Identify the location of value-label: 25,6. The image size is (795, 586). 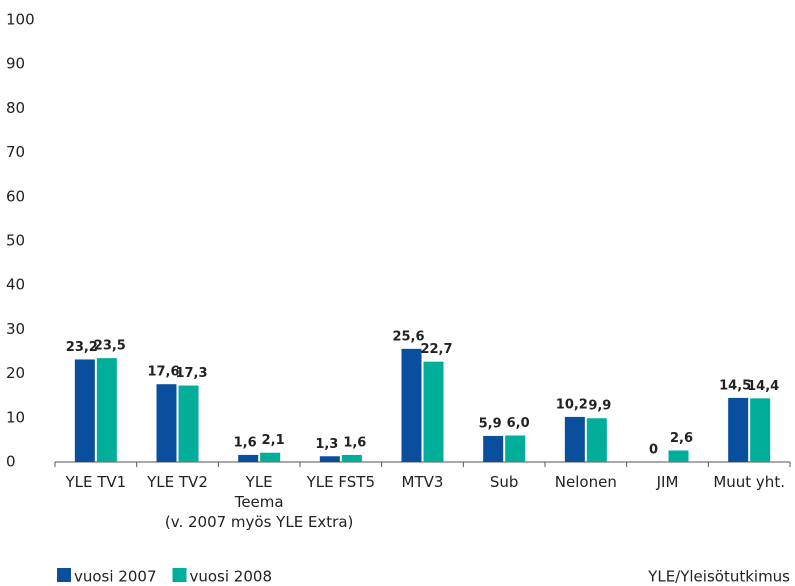
(408, 336).